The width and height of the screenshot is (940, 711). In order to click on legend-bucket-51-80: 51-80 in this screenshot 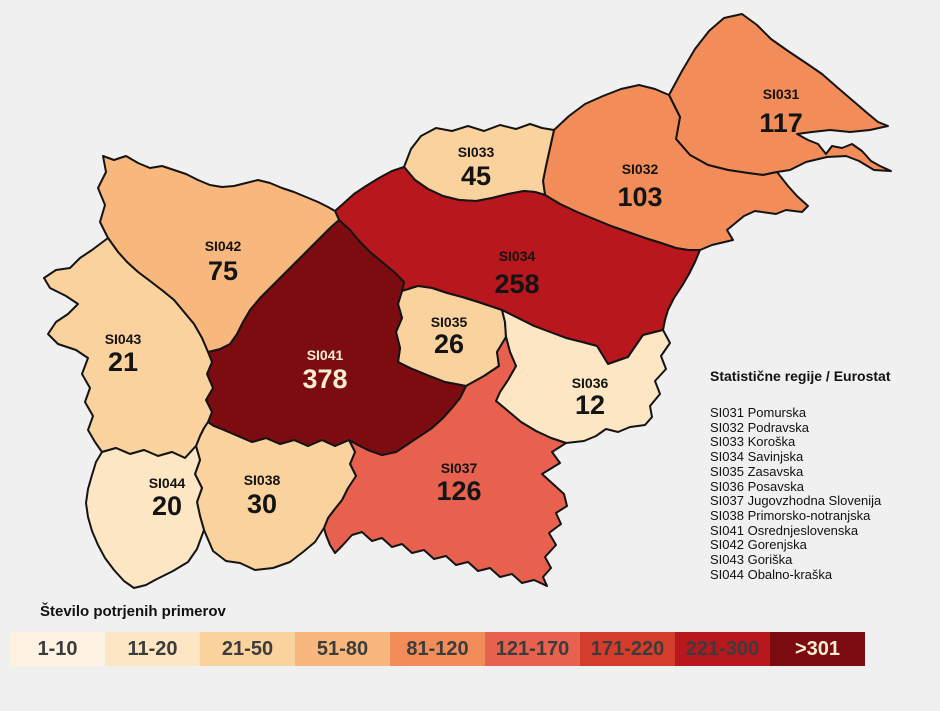, I will do `click(342, 649)`.